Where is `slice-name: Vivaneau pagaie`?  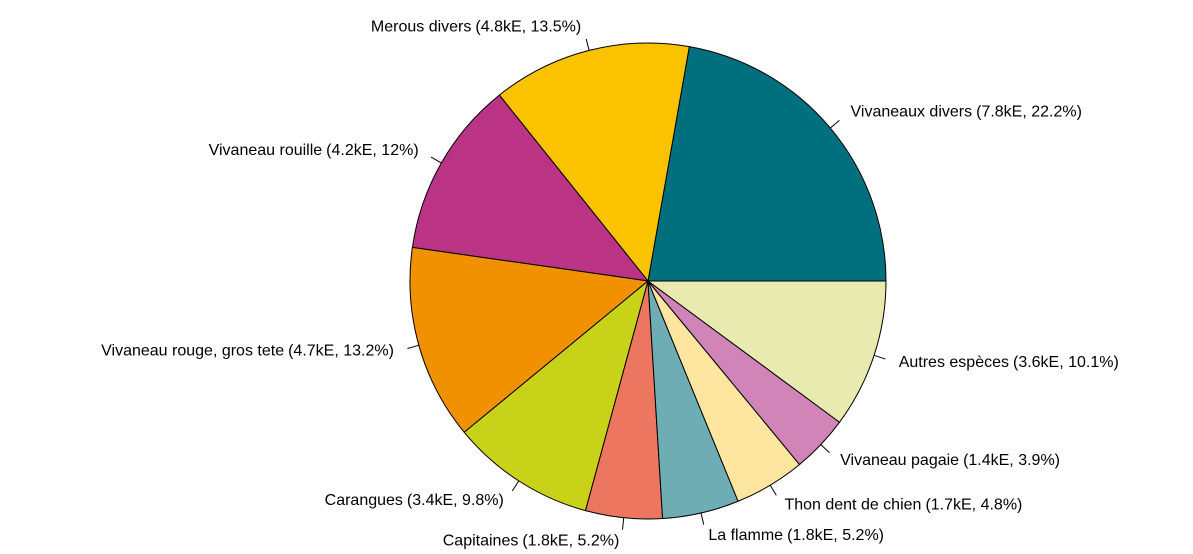
slice-name: Vivaneau pagaie is located at coordinates (899, 460).